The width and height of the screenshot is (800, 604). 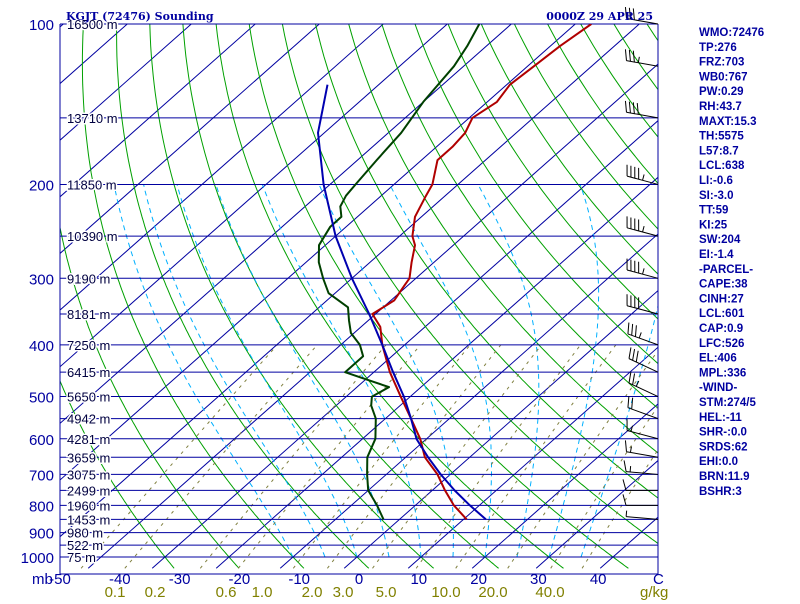 What do you see at coordinates (722, 314) in the screenshot?
I see `param-line: LCL:601` at bounding box center [722, 314].